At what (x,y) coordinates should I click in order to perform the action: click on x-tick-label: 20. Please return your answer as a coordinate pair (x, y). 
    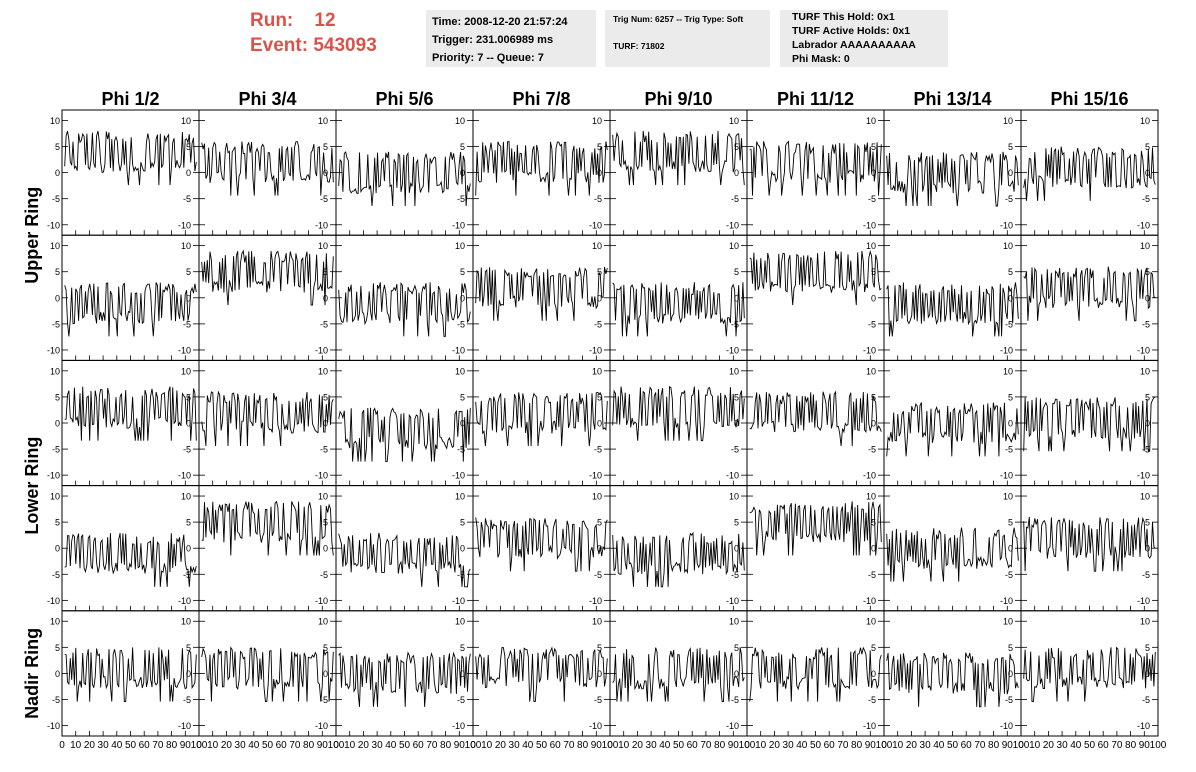
    Looking at the image, I should click on (90, 745).